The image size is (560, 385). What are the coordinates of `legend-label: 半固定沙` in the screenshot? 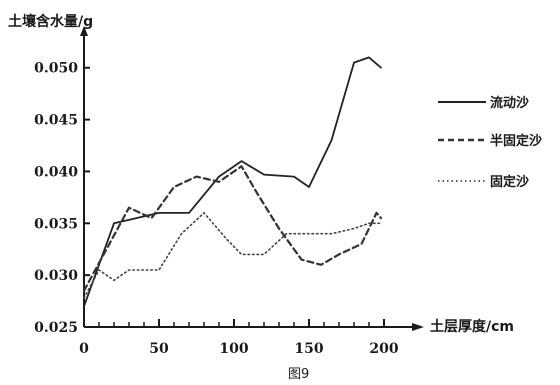 It's located at (516, 141).